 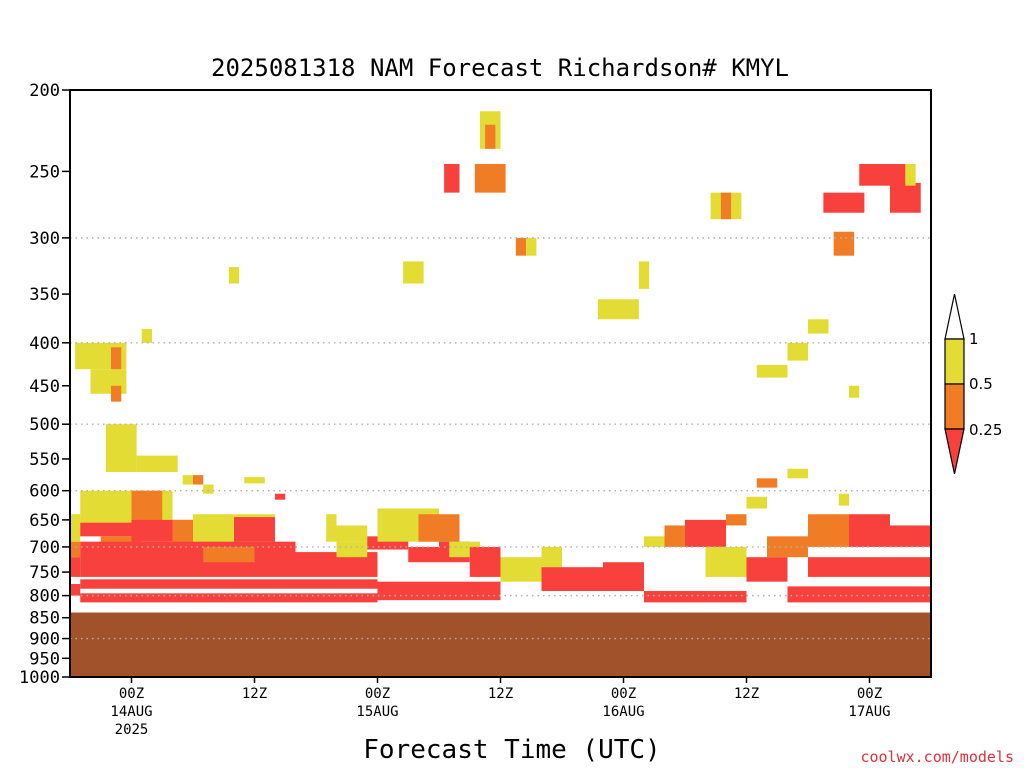 I want to click on y-tick-label: 550, so click(x=44, y=460).